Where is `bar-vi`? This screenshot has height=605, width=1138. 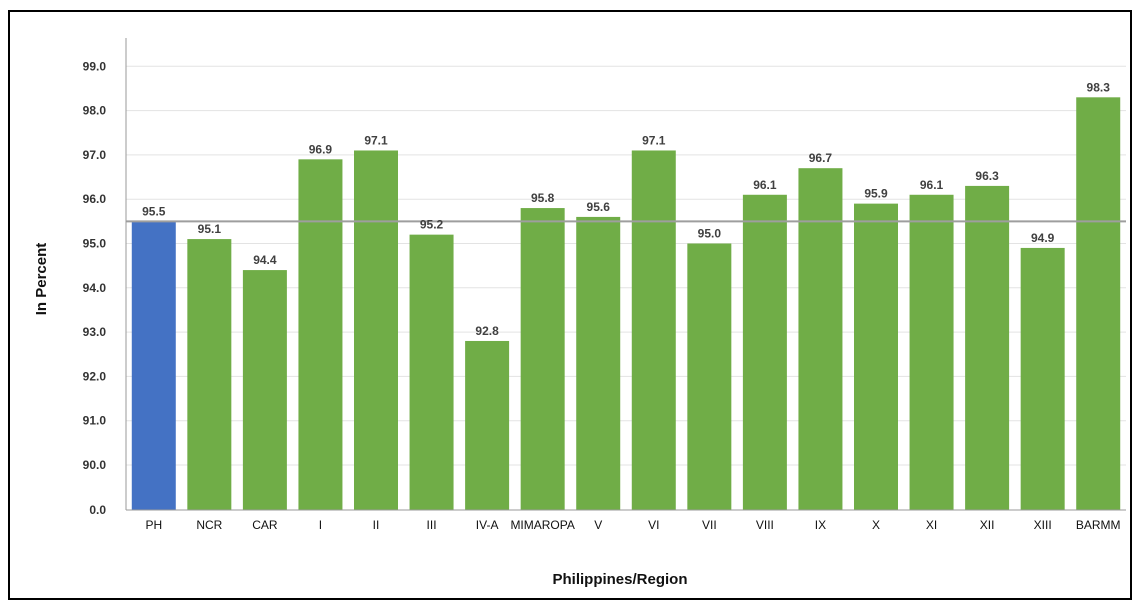 bar-vi is located at coordinates (653, 330).